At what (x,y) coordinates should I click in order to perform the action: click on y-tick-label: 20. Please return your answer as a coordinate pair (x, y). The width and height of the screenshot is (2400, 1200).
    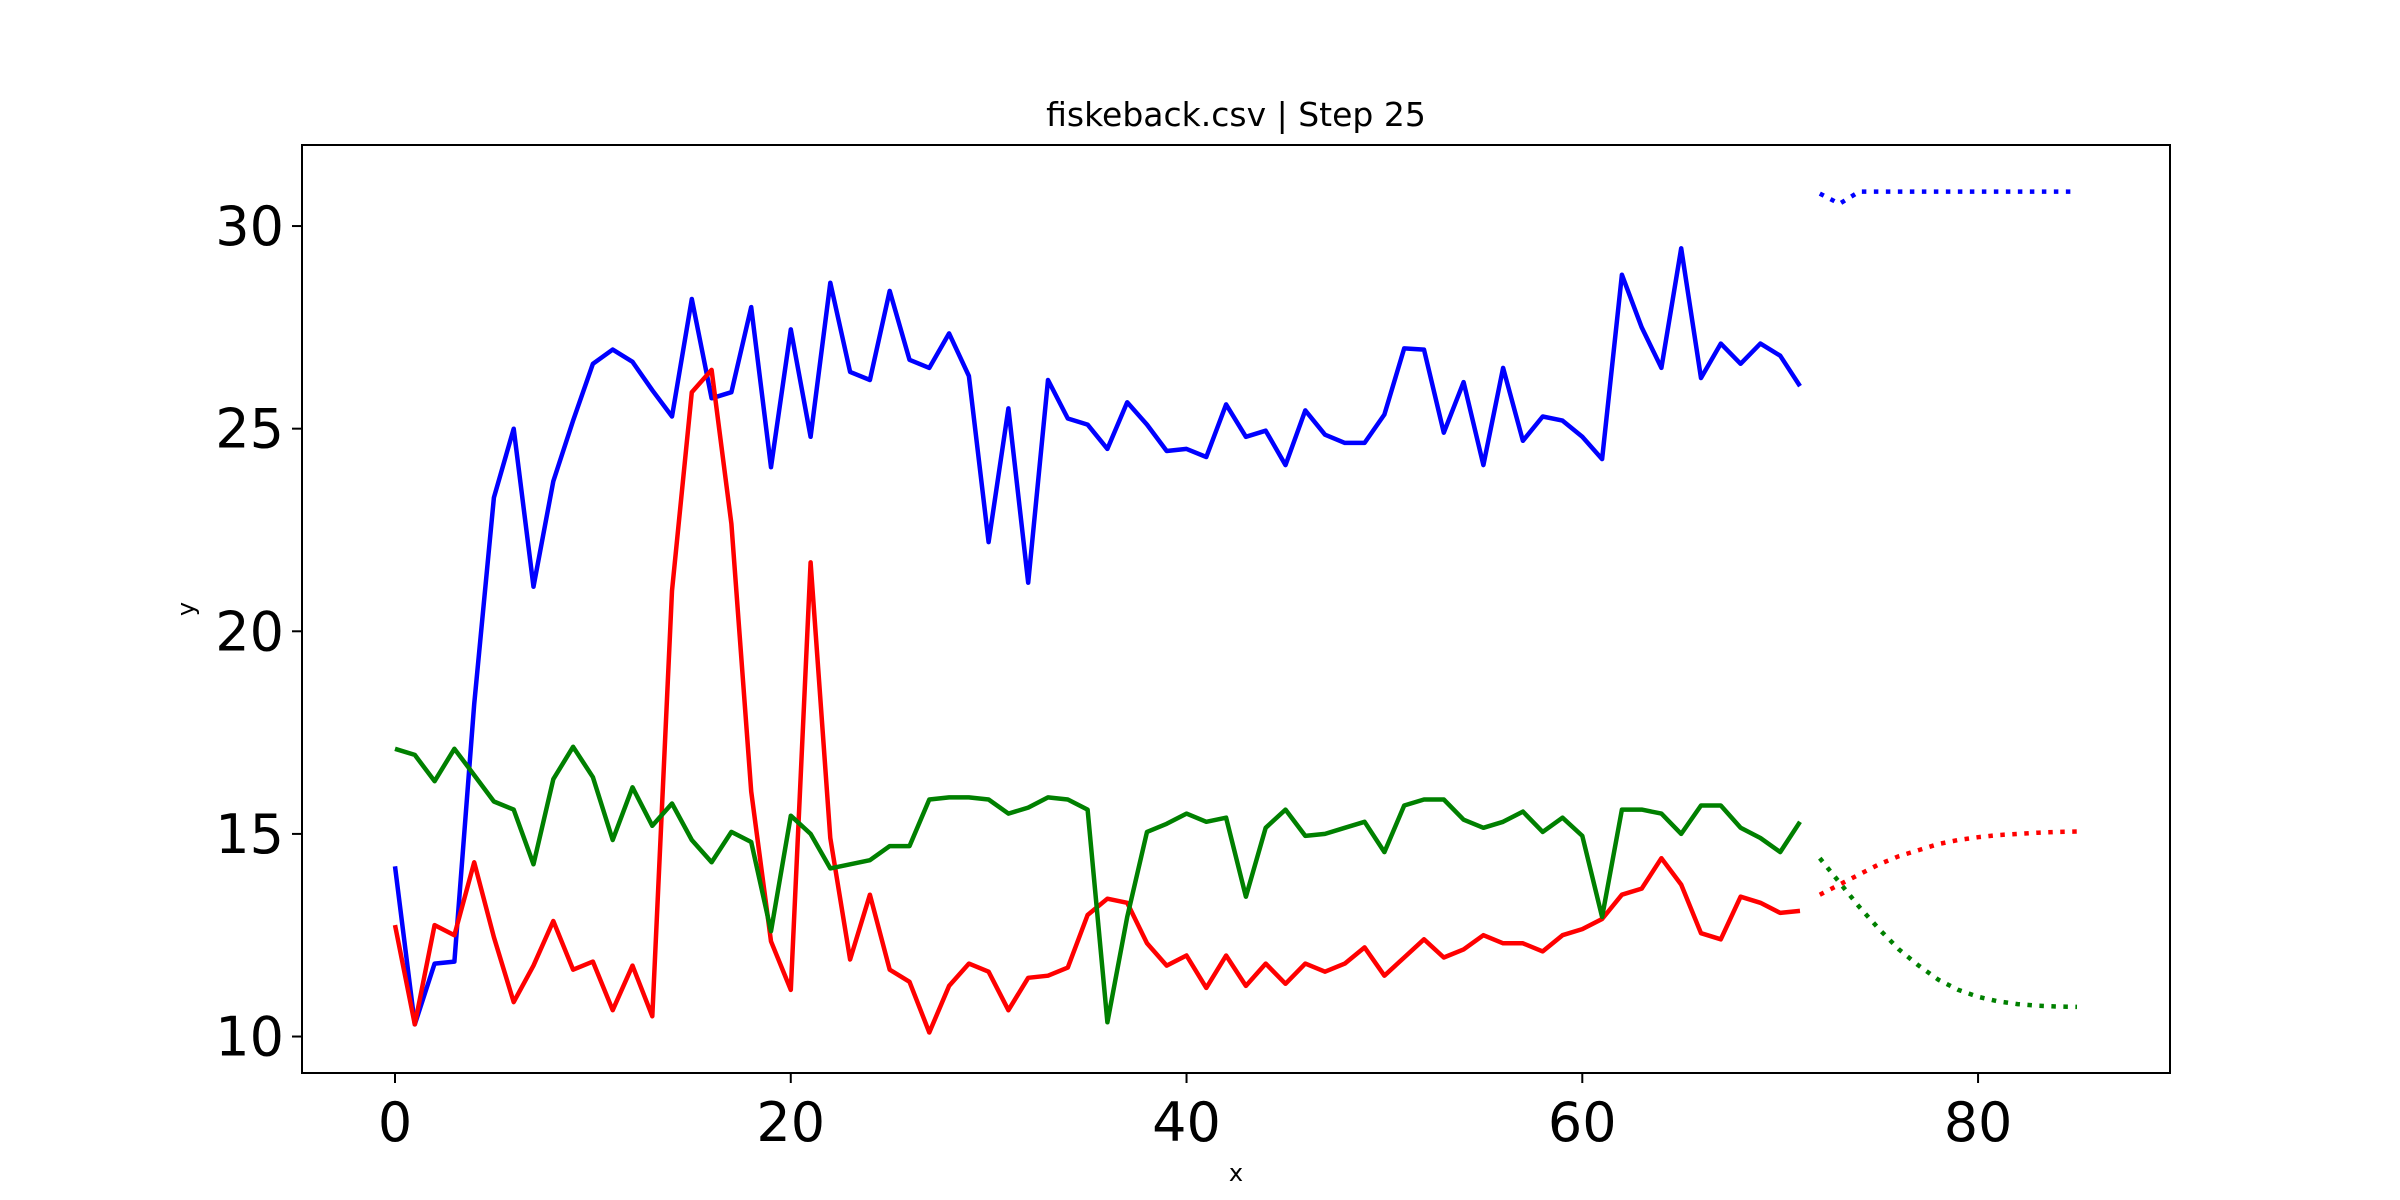
    Looking at the image, I should click on (249, 631).